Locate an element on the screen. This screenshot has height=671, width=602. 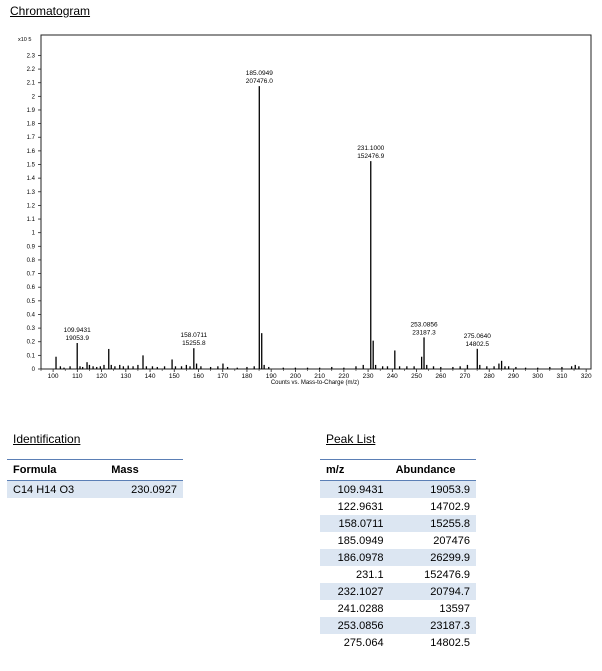
x-tick-label: 160 is located at coordinates (198, 376).